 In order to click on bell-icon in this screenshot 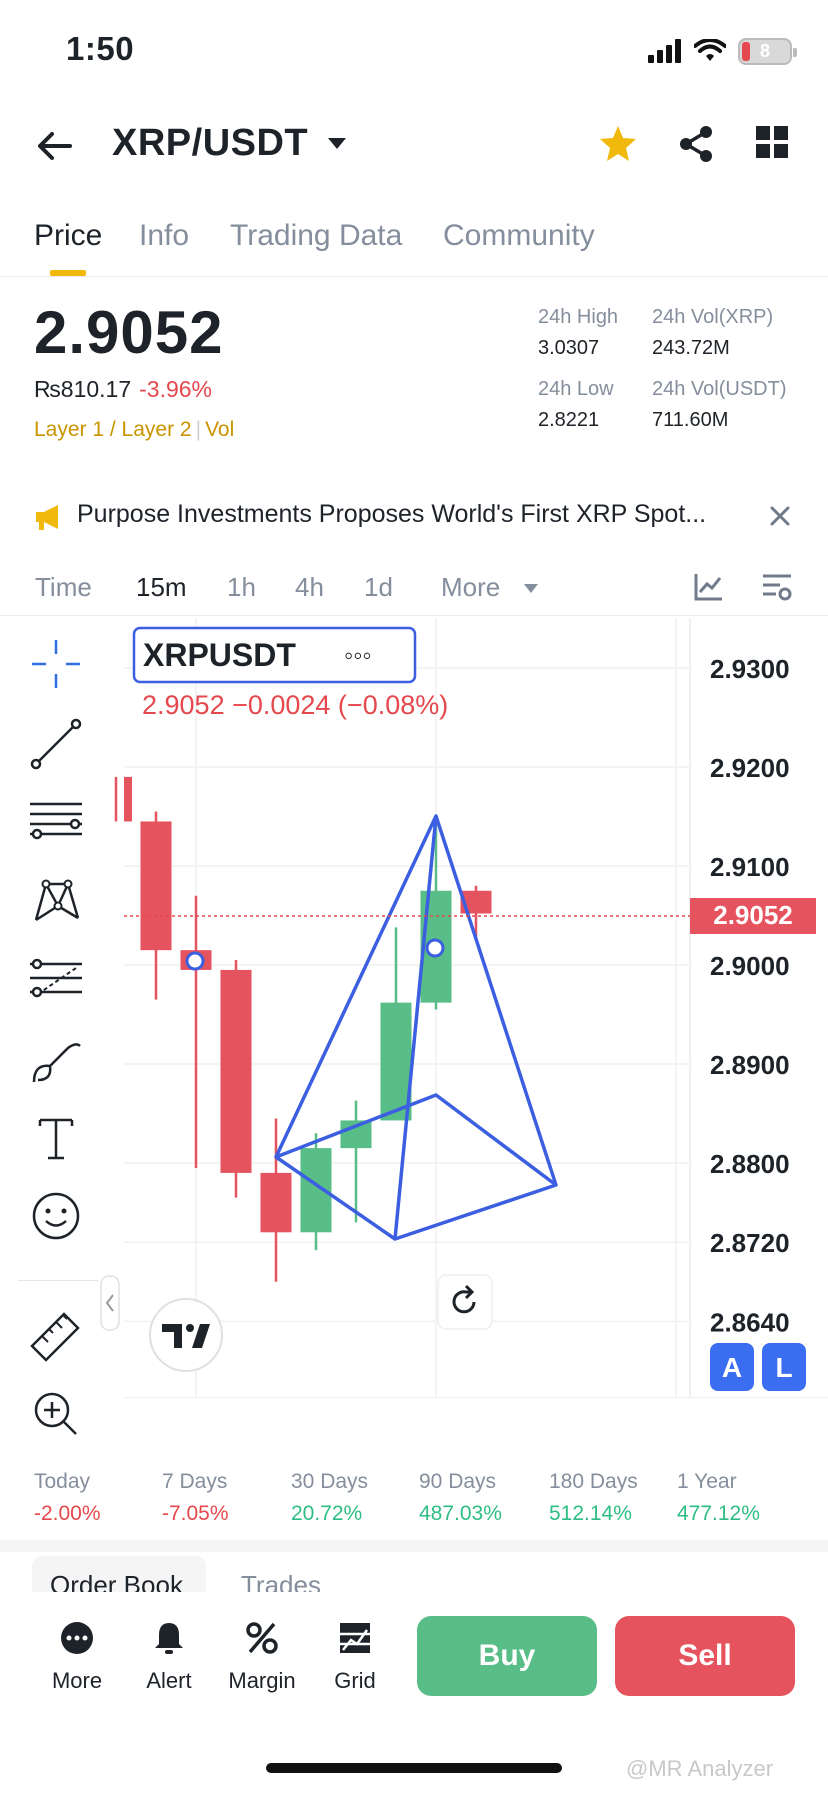, I will do `click(169, 1638)`.